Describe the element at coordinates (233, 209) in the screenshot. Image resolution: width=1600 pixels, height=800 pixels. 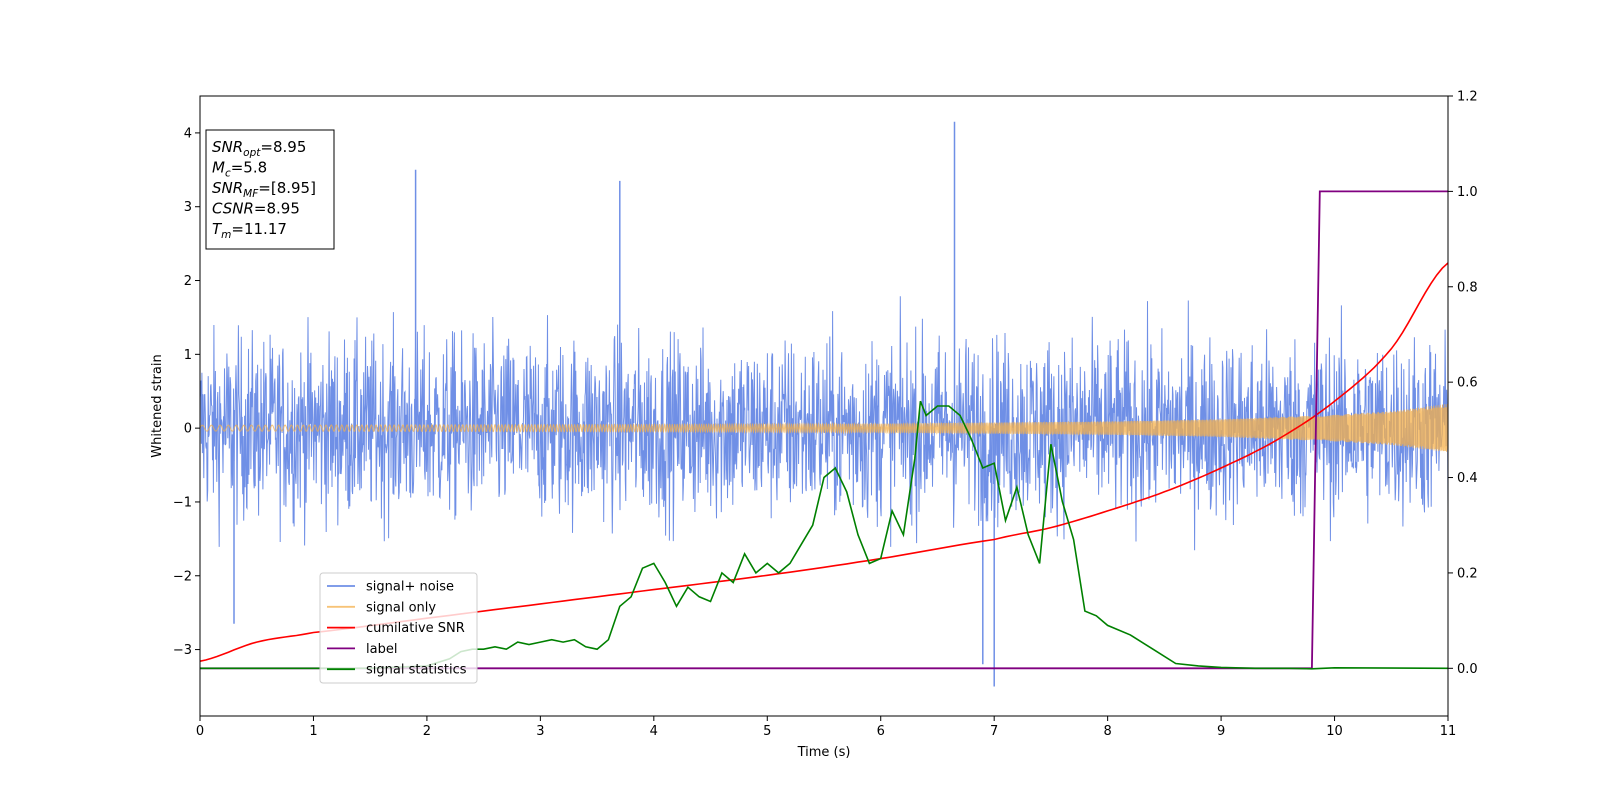
I see `stat-name: CSNR` at that location.